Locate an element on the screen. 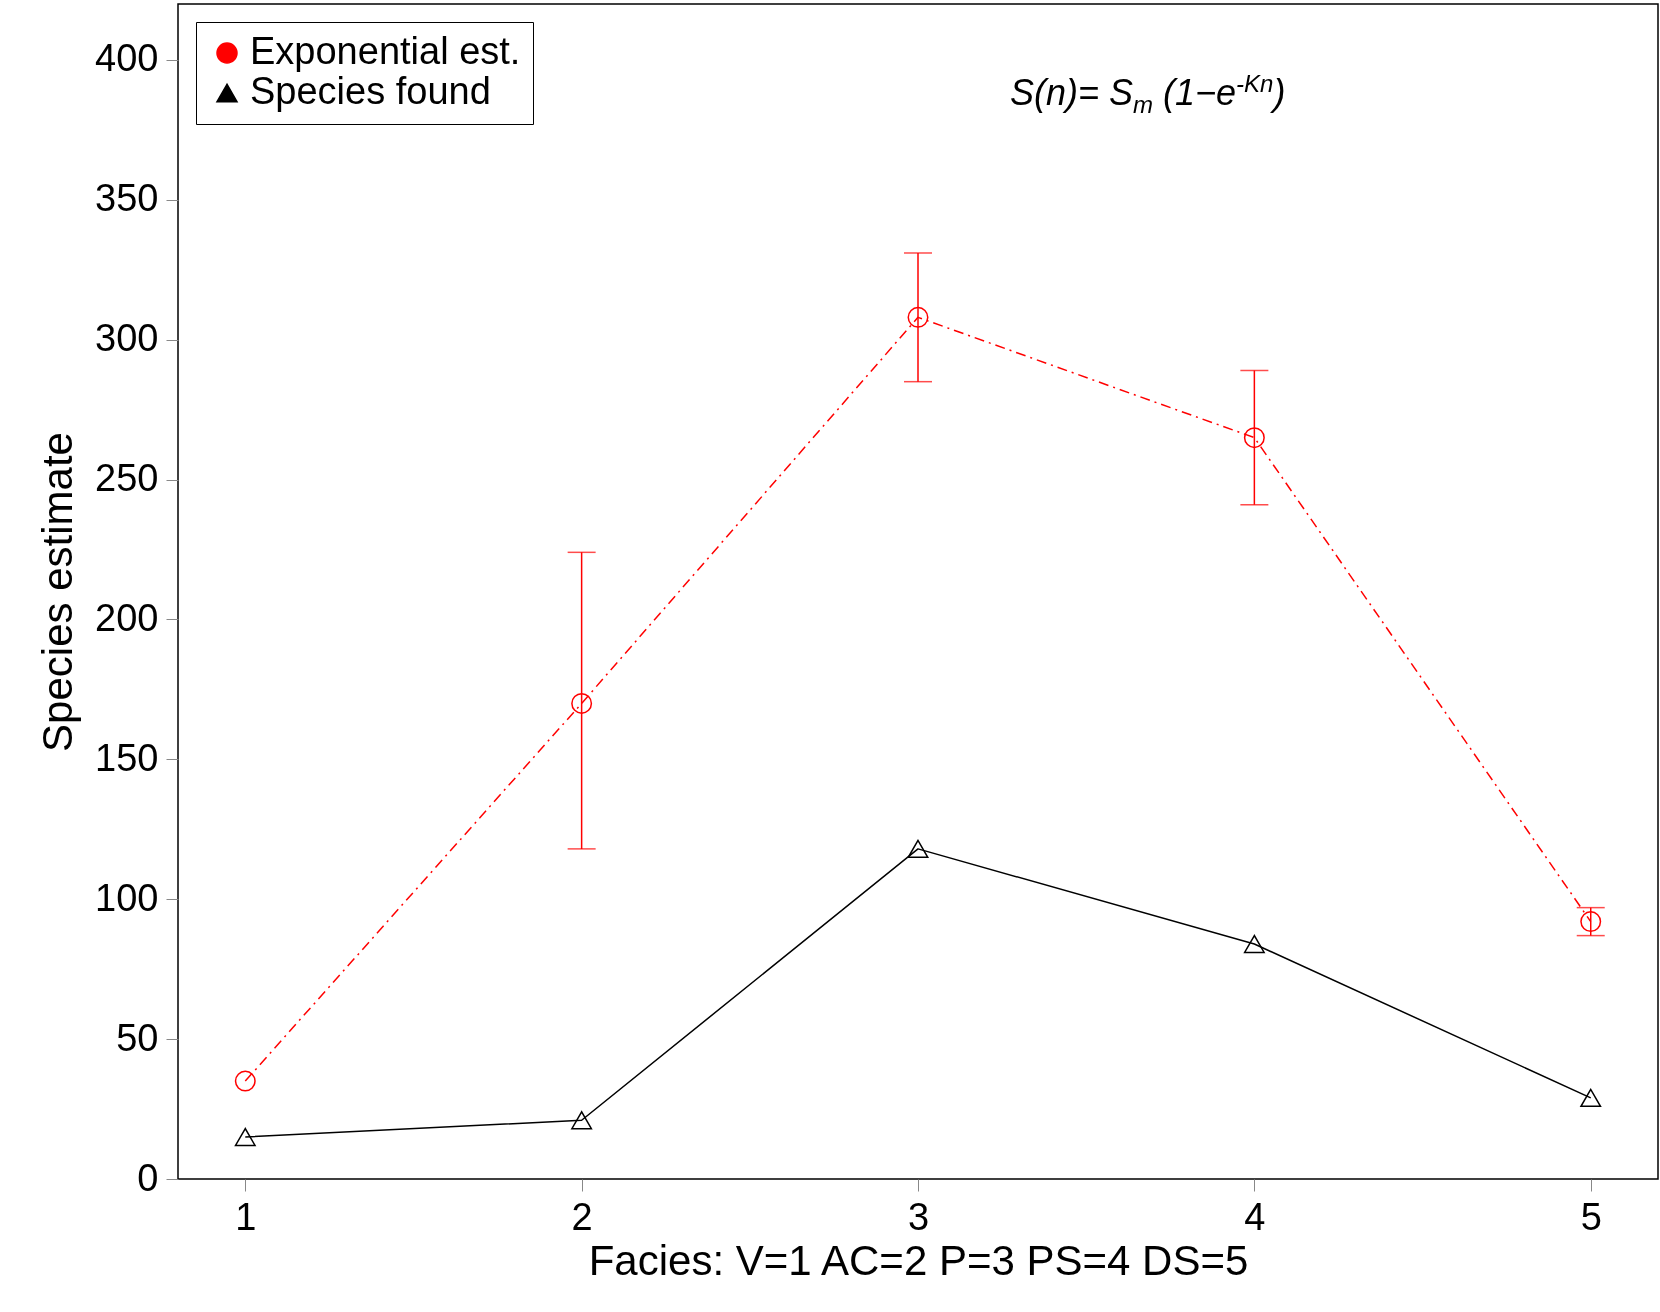  x-tick-label: 4 is located at coordinates (1255, 1216).